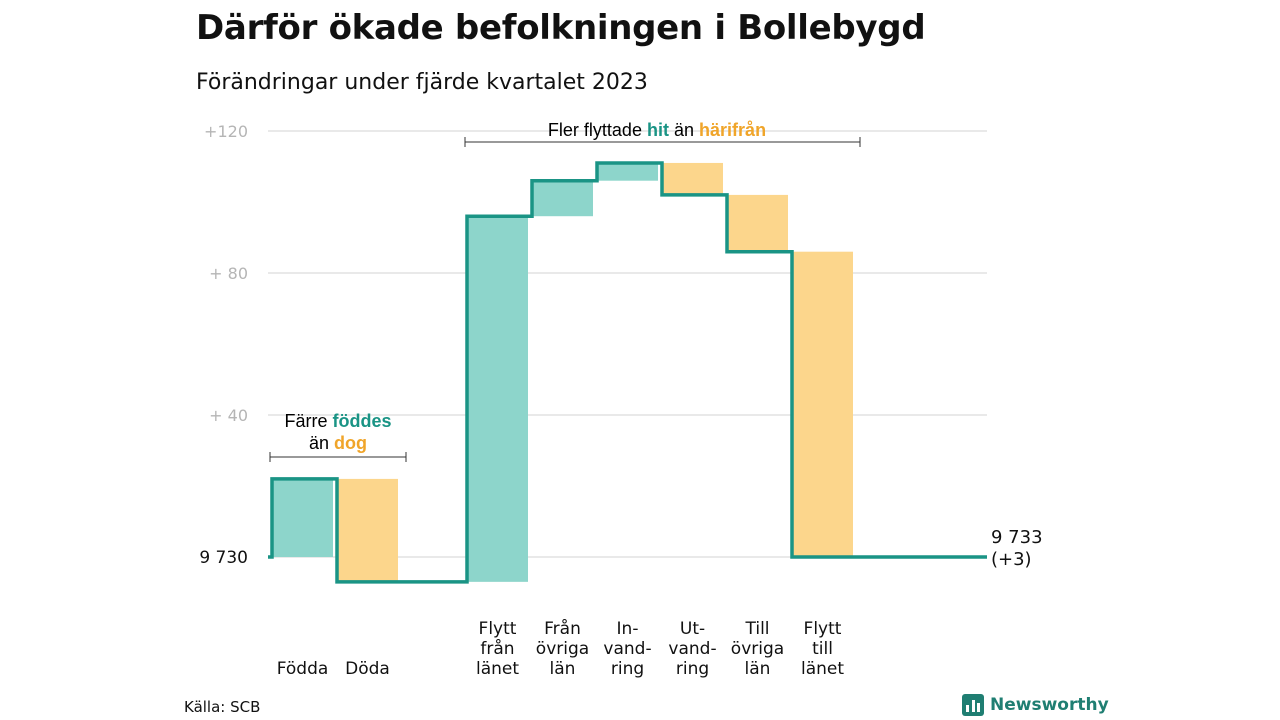 This screenshot has height=720, width=1280. I want to click on annotation-migration-hit: hit, so click(658, 130).